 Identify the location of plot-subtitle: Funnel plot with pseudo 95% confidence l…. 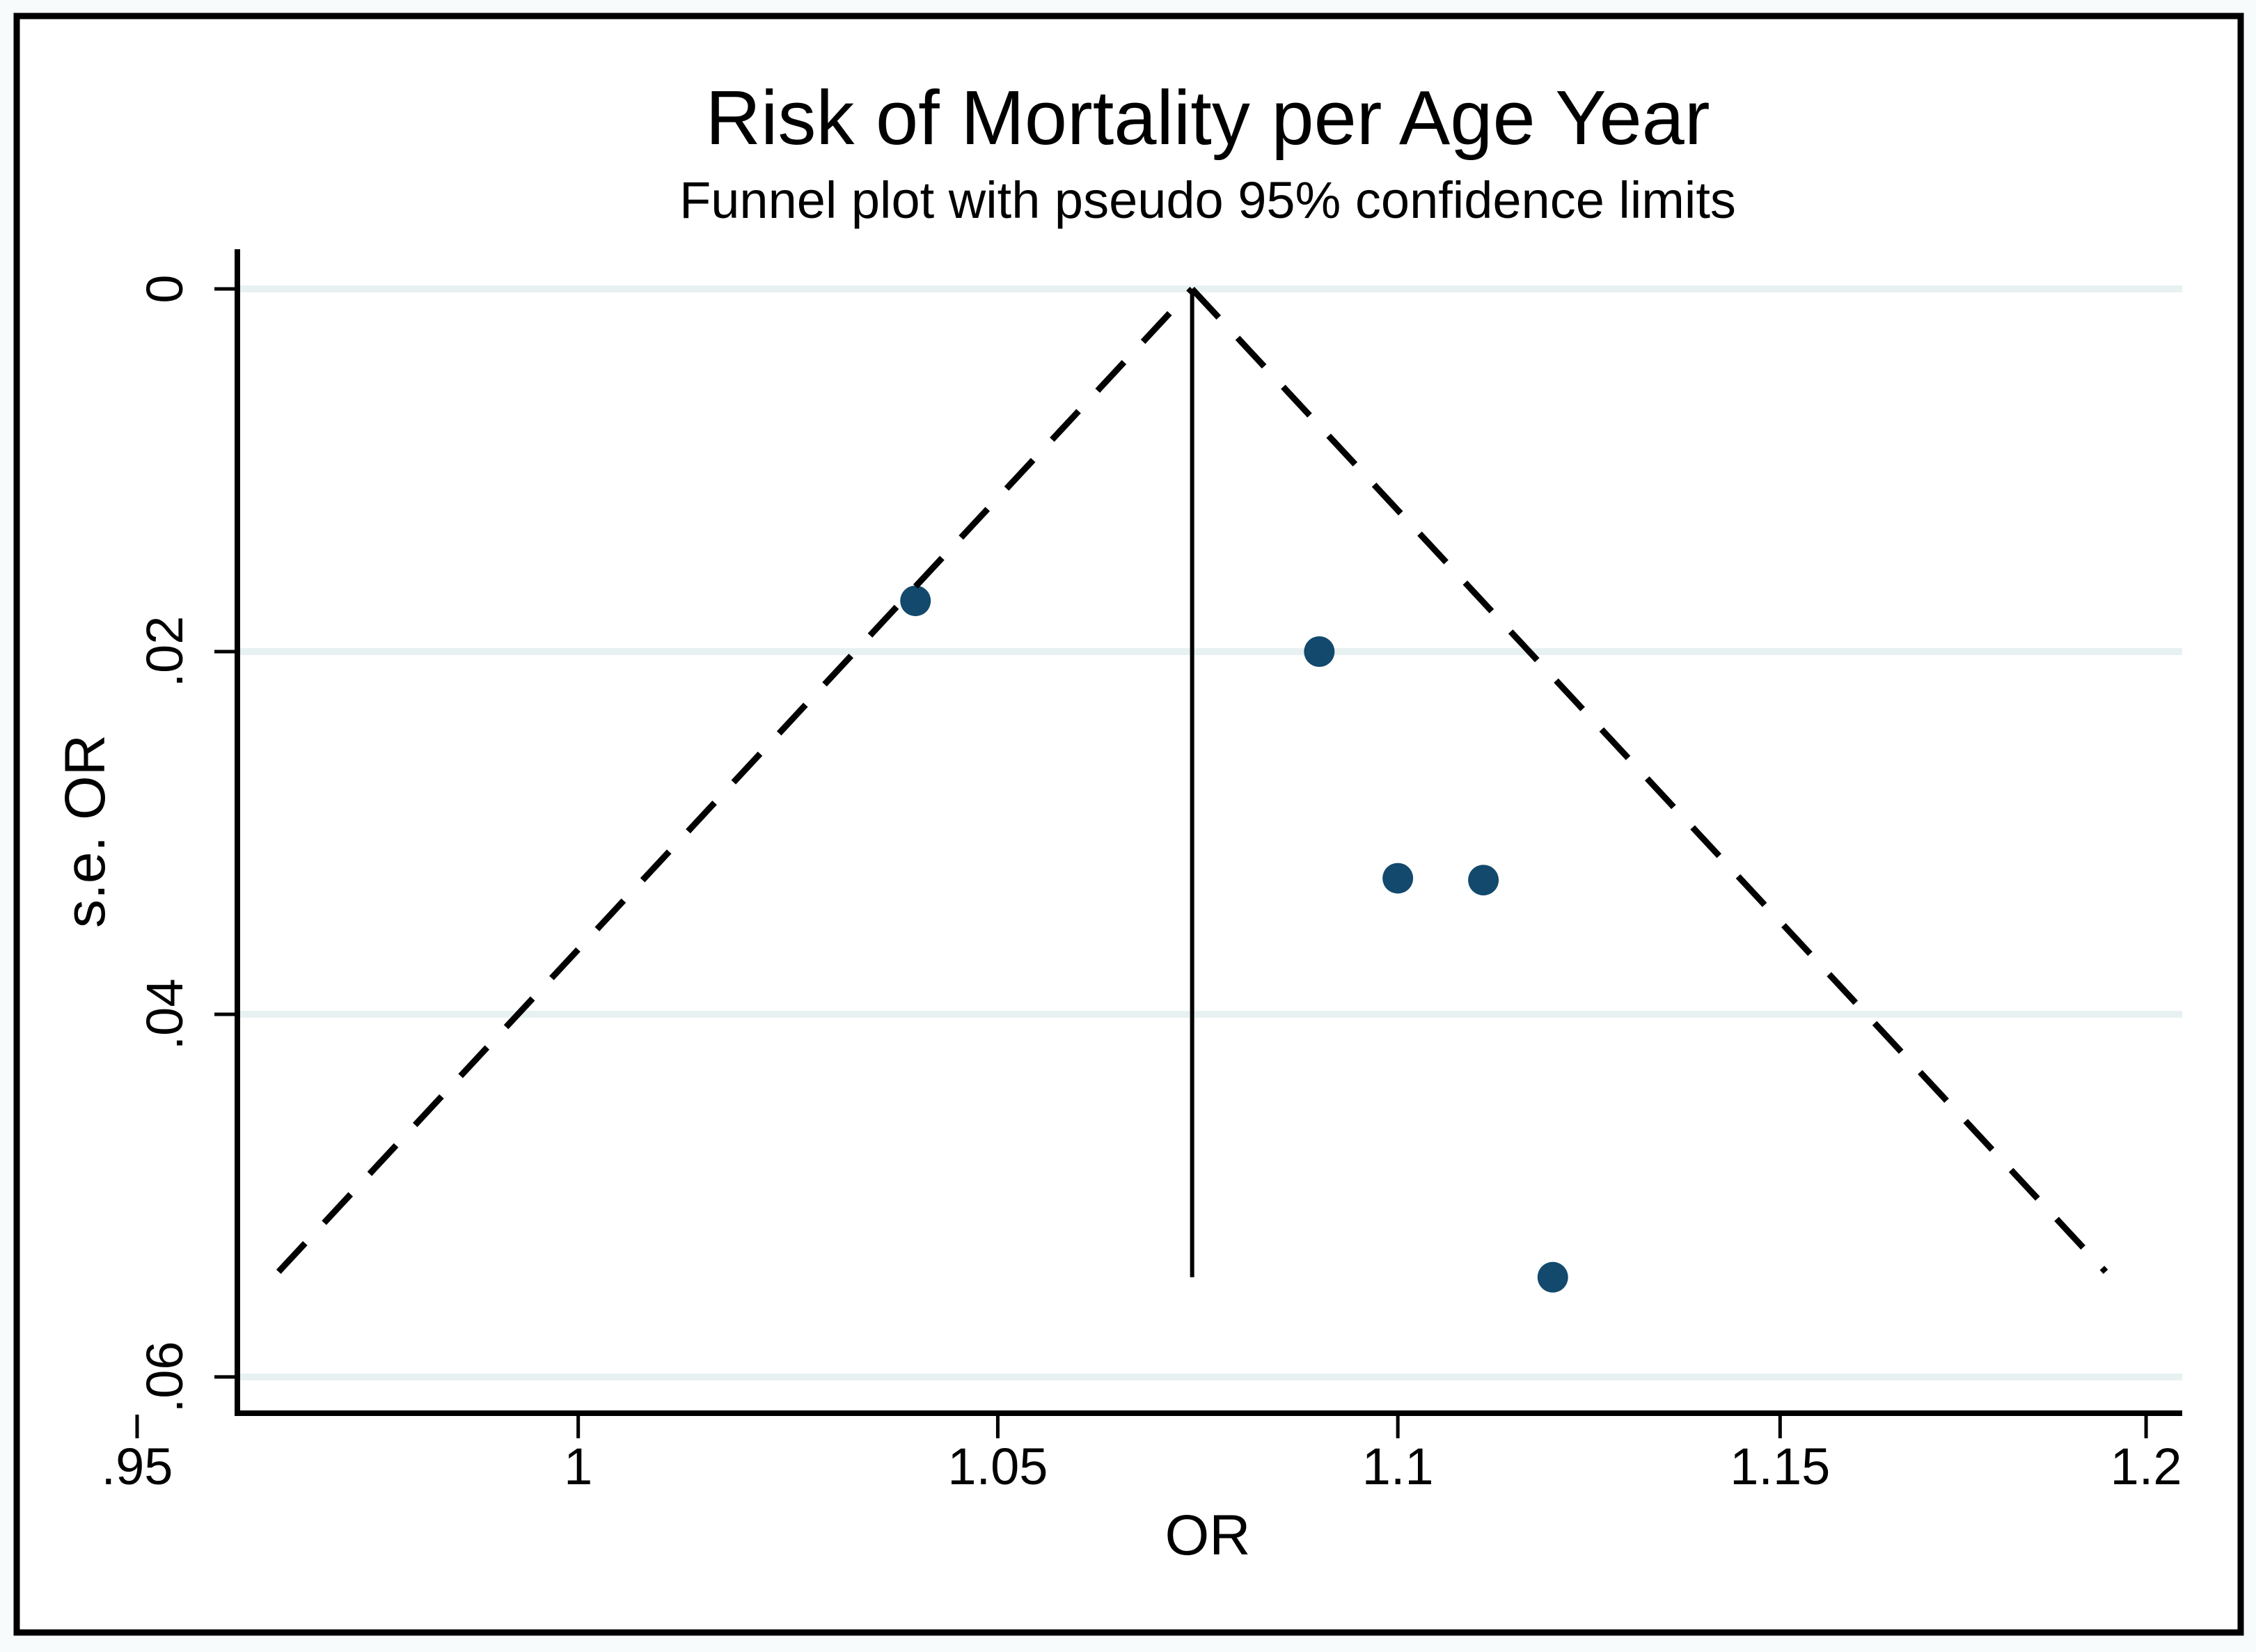
(1207, 200).